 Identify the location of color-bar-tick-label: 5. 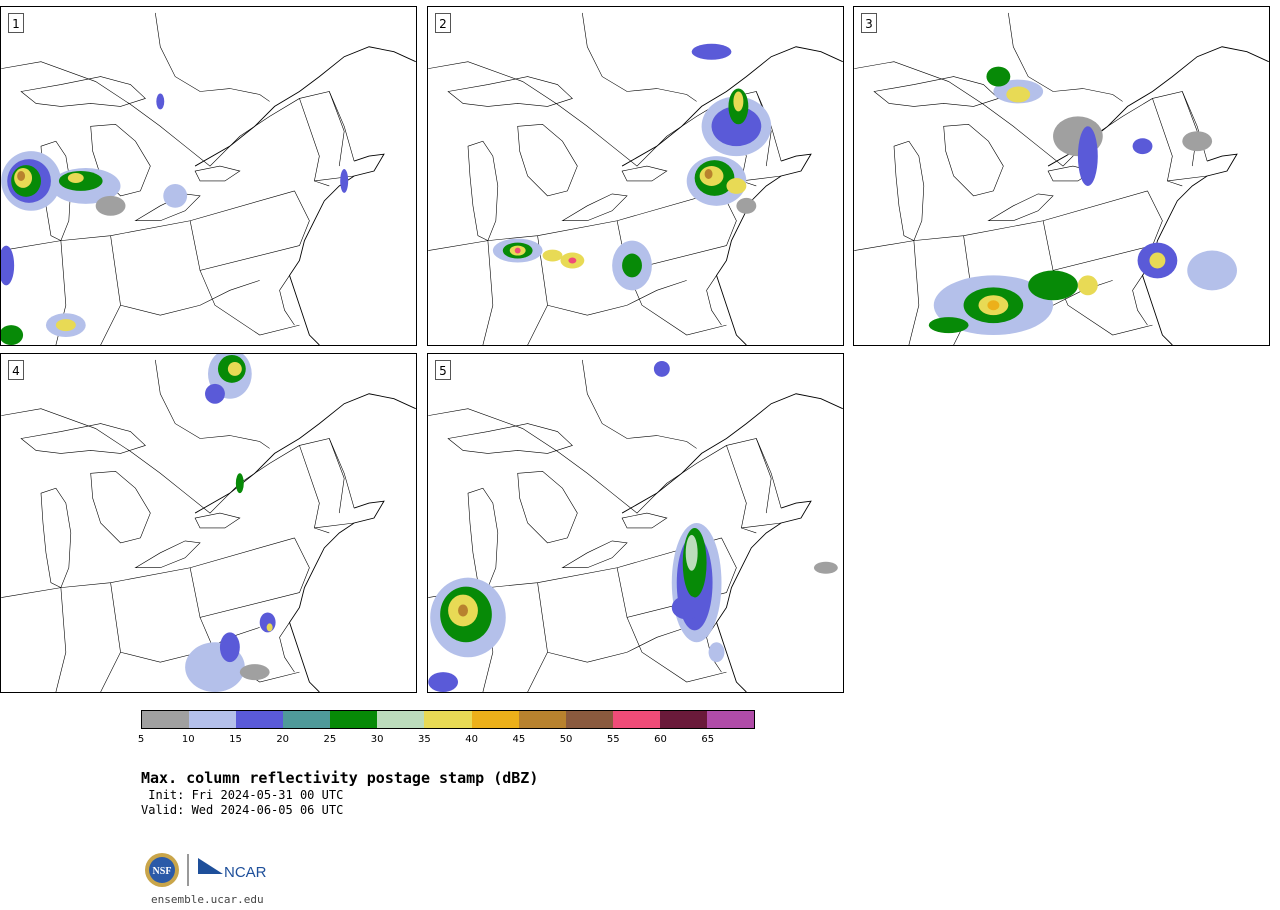
(141, 739).